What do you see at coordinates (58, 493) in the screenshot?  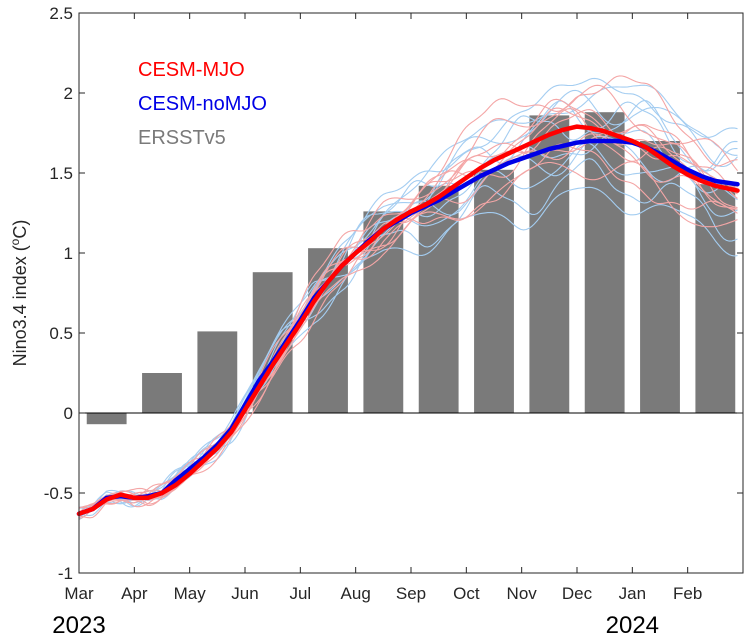 I see `y-tick-label: -0.5` at bounding box center [58, 493].